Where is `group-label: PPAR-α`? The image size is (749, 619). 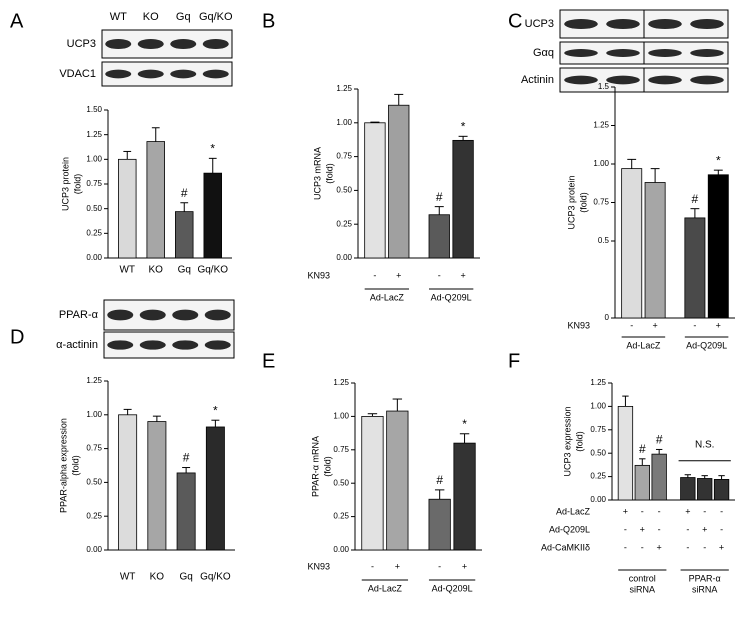
group-label: PPAR-α is located at coordinates (705, 578).